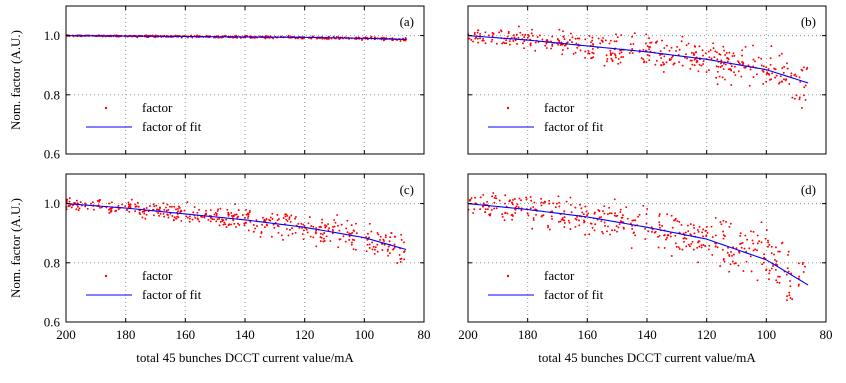 The image size is (846, 383). What do you see at coordinates (52, 322) in the screenshot?
I see `y-tick-label: 0.6` at bounding box center [52, 322].